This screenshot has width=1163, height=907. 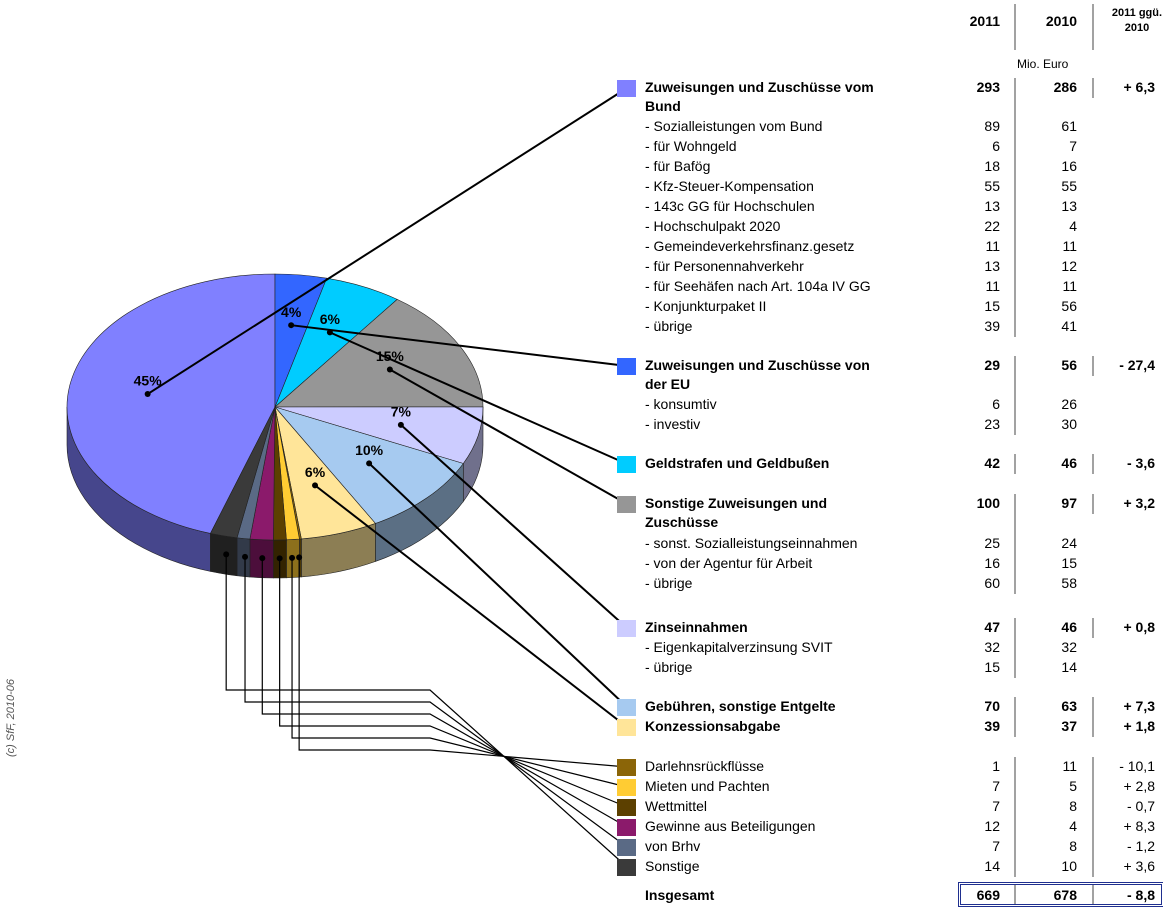 What do you see at coordinates (992, 706) in the screenshot?
I see `group-value: 70` at bounding box center [992, 706].